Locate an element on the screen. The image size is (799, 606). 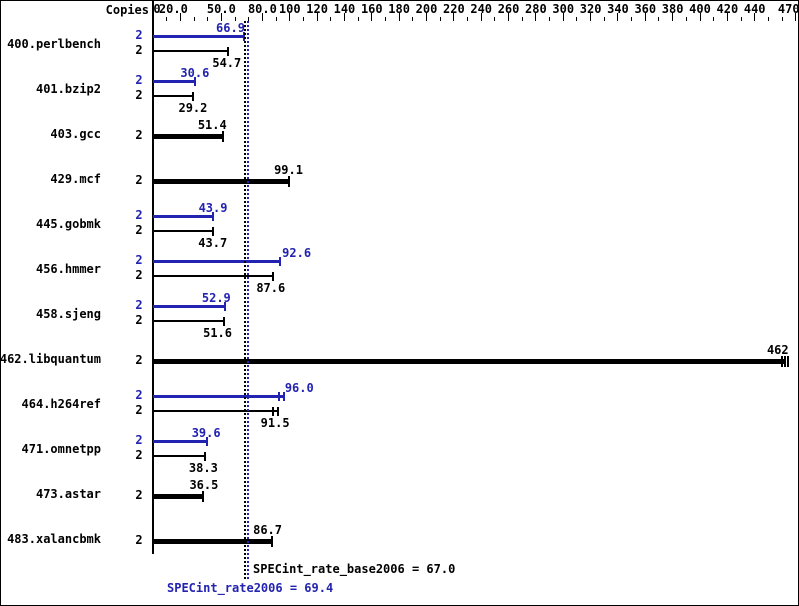
x-axis-tick-label: 380 is located at coordinates (672, 9).